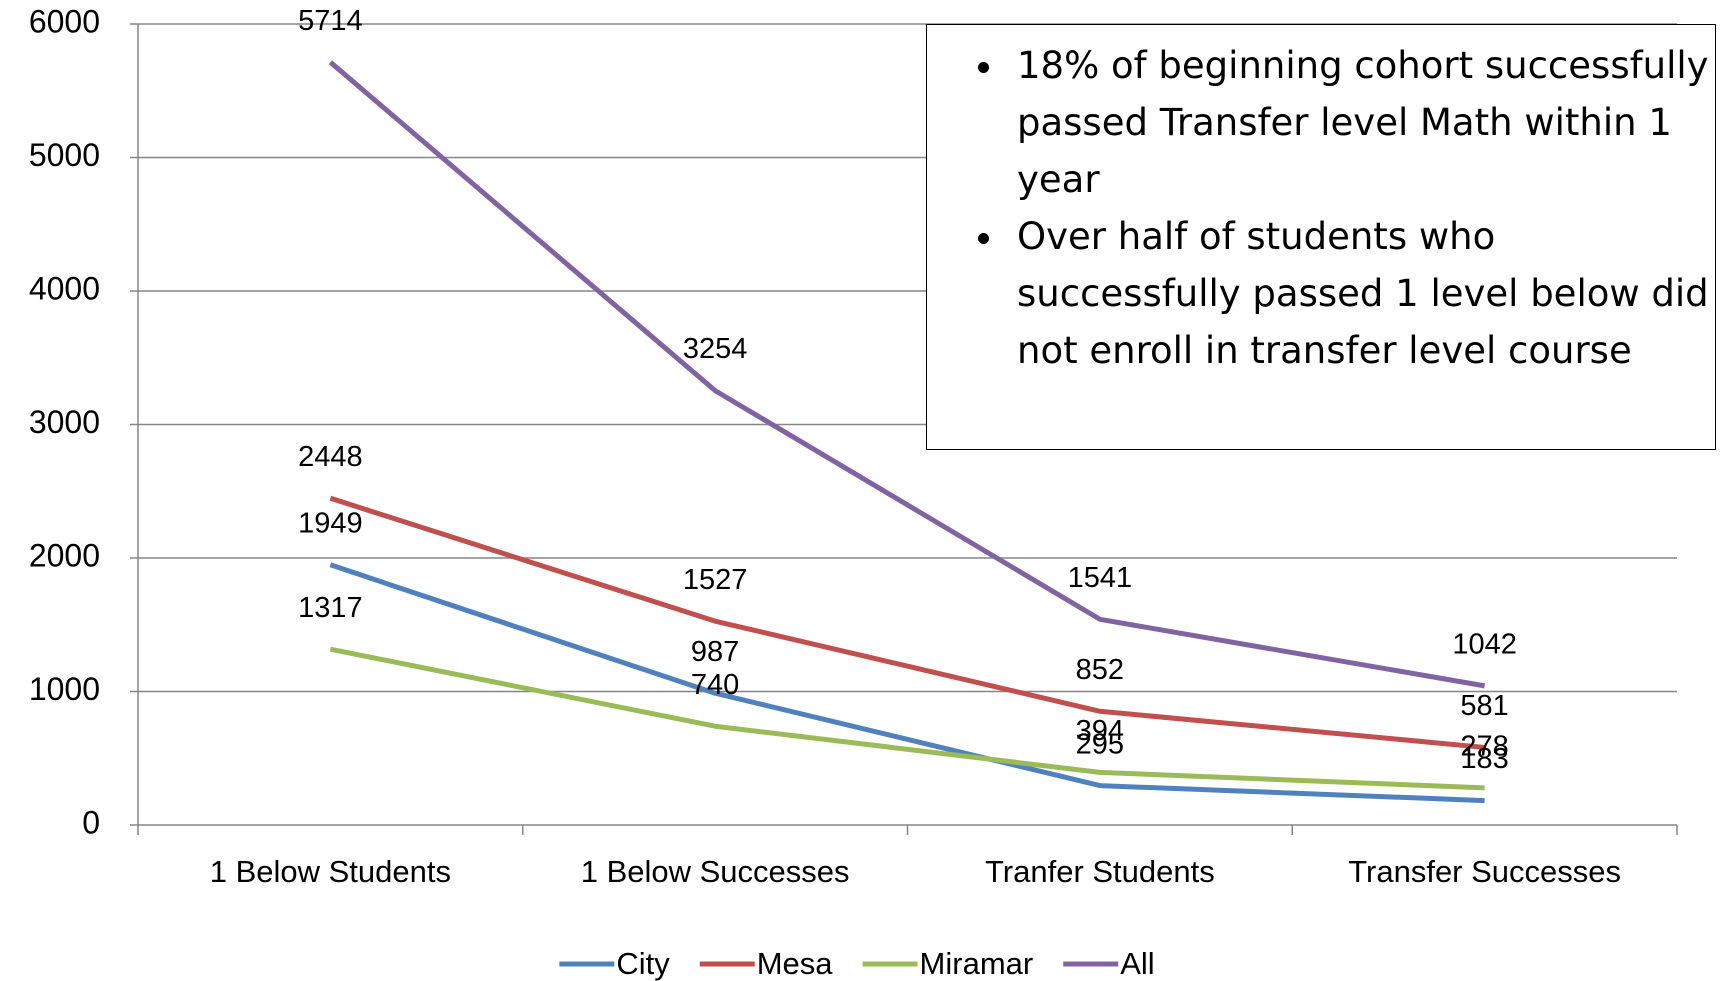 The height and width of the screenshot is (981, 1723). What do you see at coordinates (330, 457) in the screenshot?
I see `data-label: 2448` at bounding box center [330, 457].